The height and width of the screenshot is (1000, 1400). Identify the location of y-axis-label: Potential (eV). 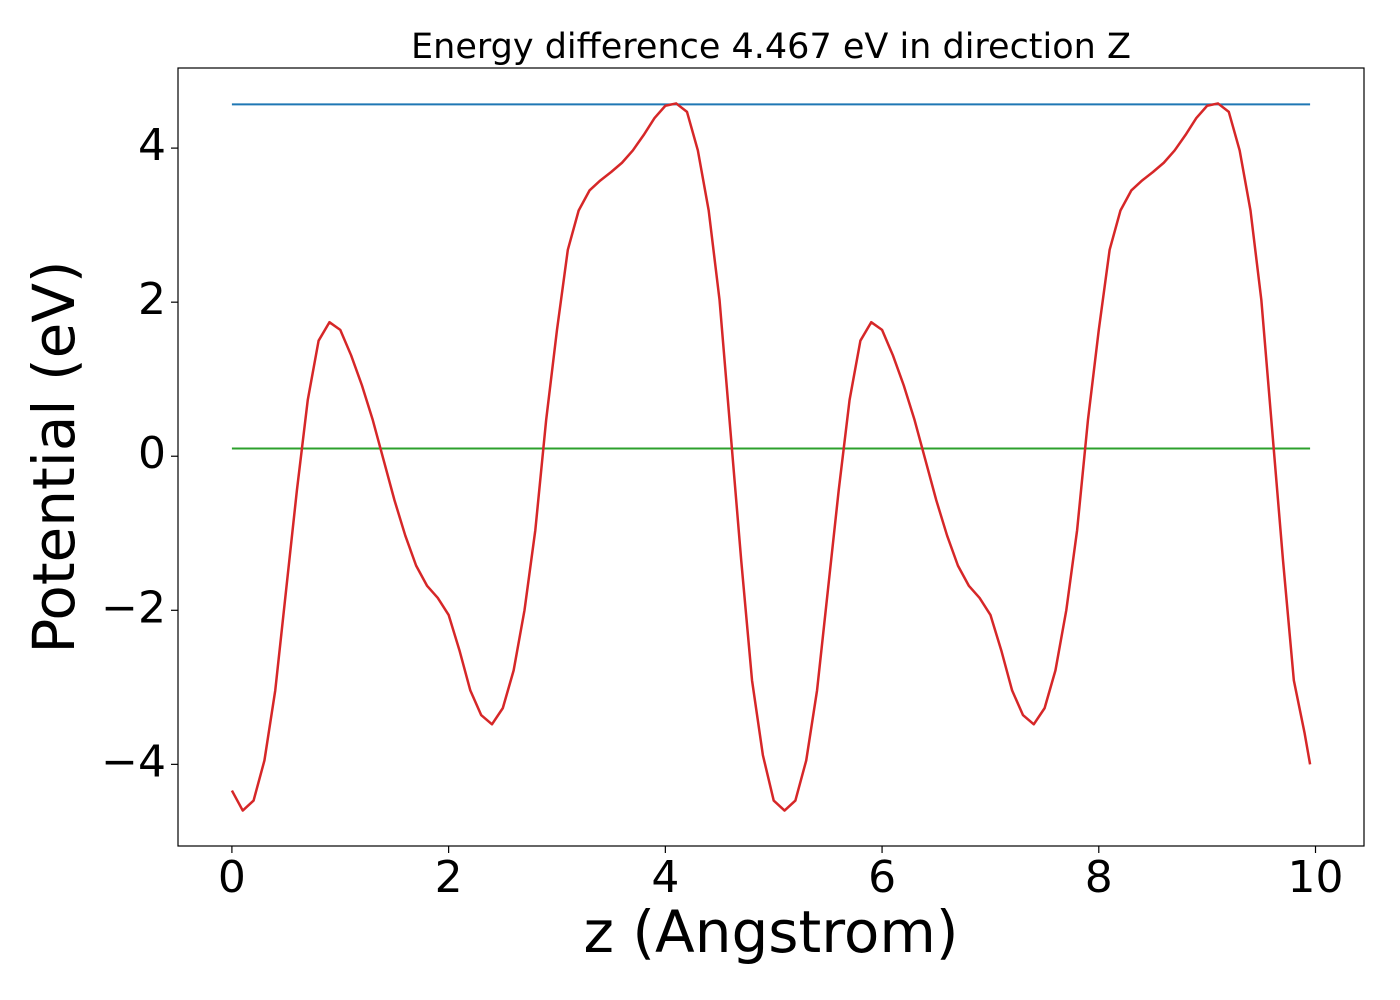
(54, 456).